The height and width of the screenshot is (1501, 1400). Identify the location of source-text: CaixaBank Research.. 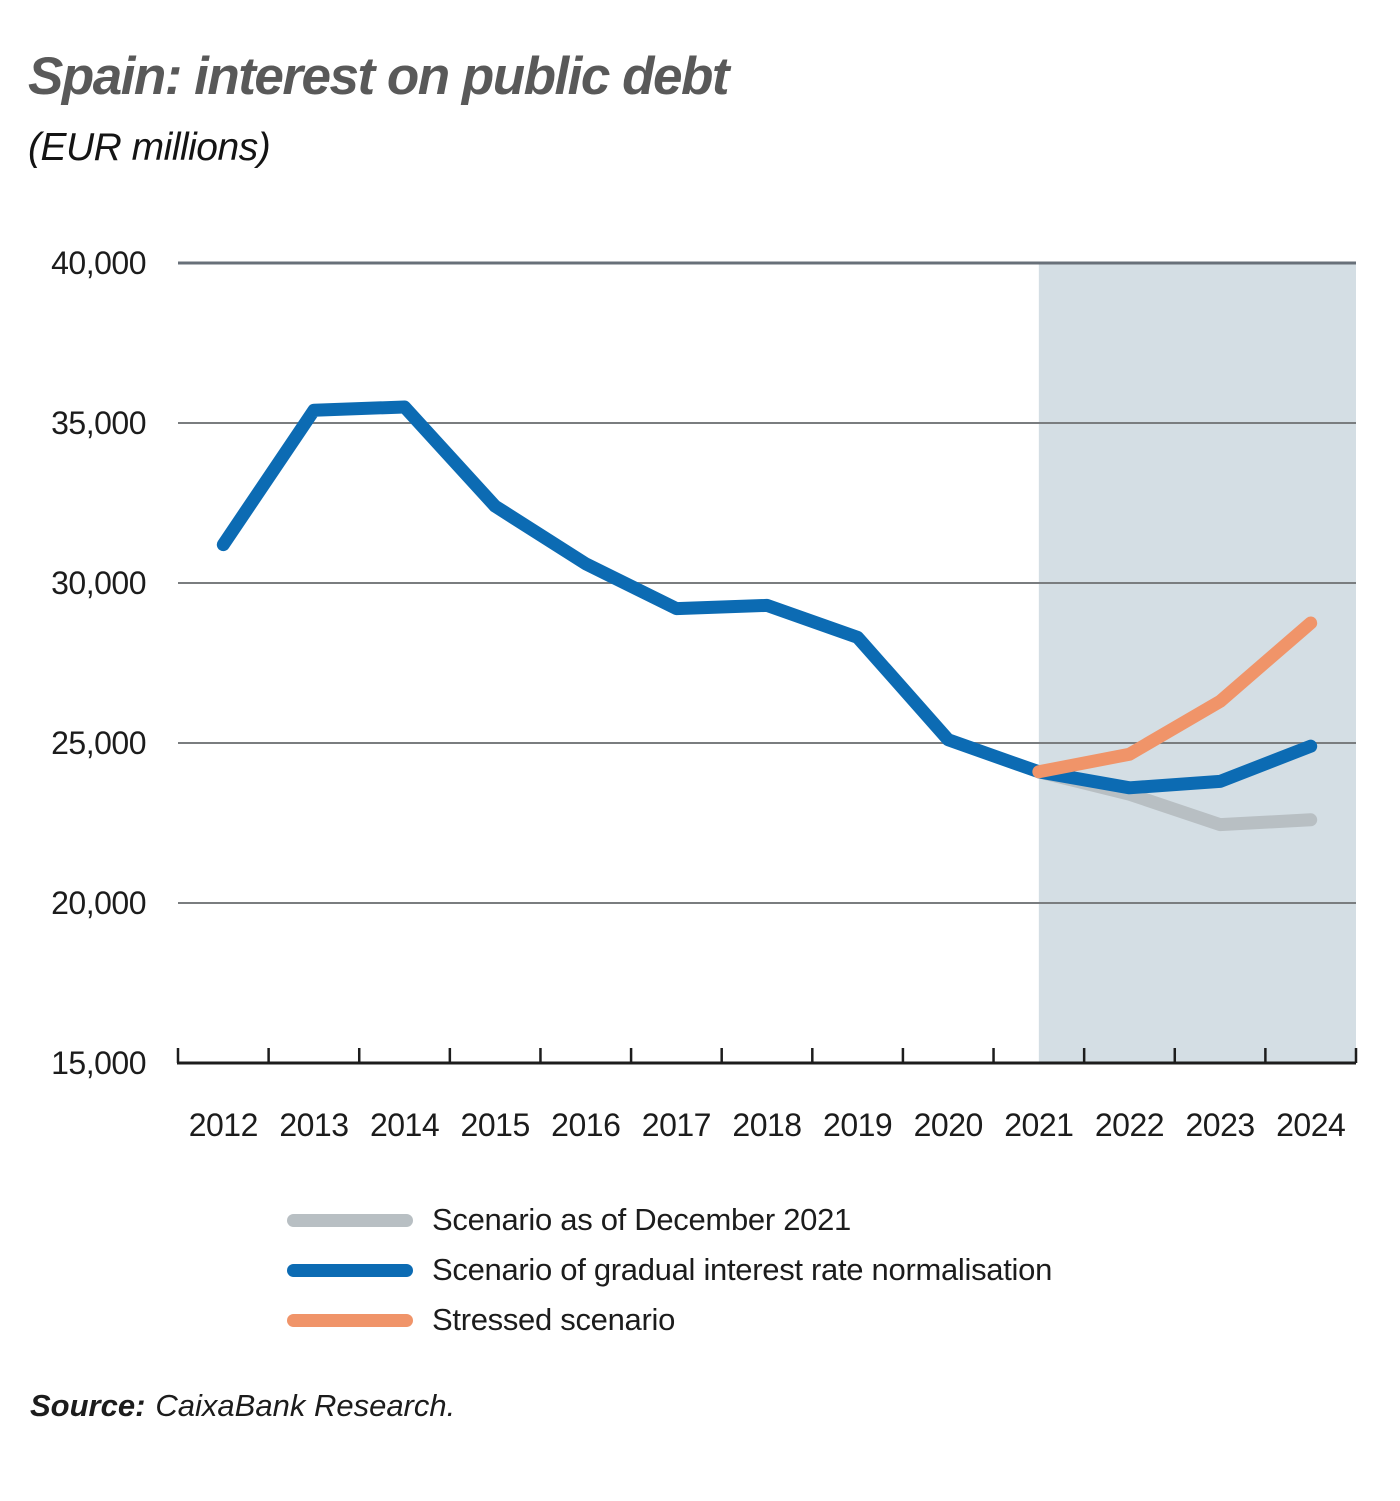
(305, 1405).